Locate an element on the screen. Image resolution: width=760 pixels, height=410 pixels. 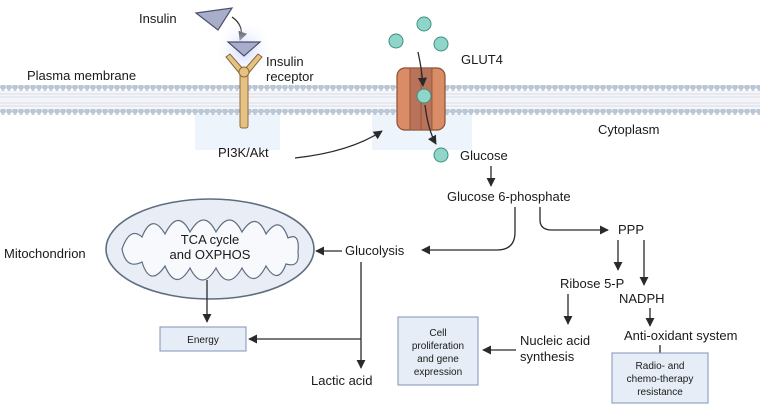
ribose-5p-label: Ribose 5-P is located at coordinates (592, 283).